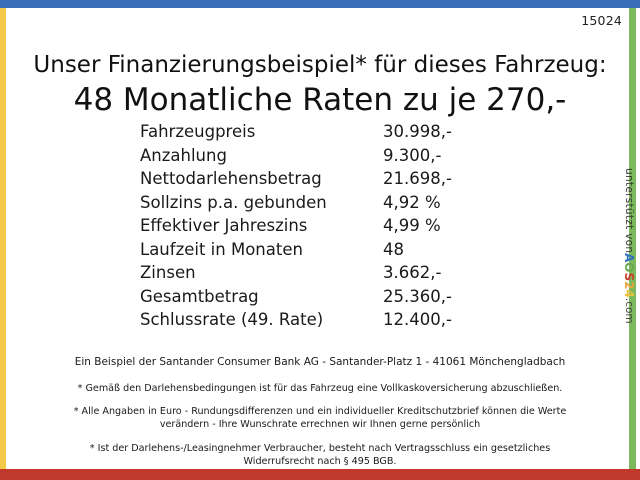 The width and height of the screenshot is (640, 480). What do you see at coordinates (224, 225) in the screenshot?
I see `row-label: Effektiver Jahreszins` at bounding box center [224, 225].